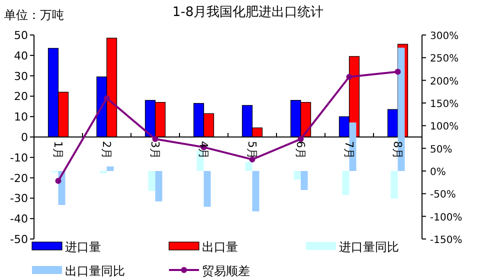 The image size is (496, 280). Describe the element at coordinates (57, 150) in the screenshot. I see `x-tick-label: 1月` at that location.